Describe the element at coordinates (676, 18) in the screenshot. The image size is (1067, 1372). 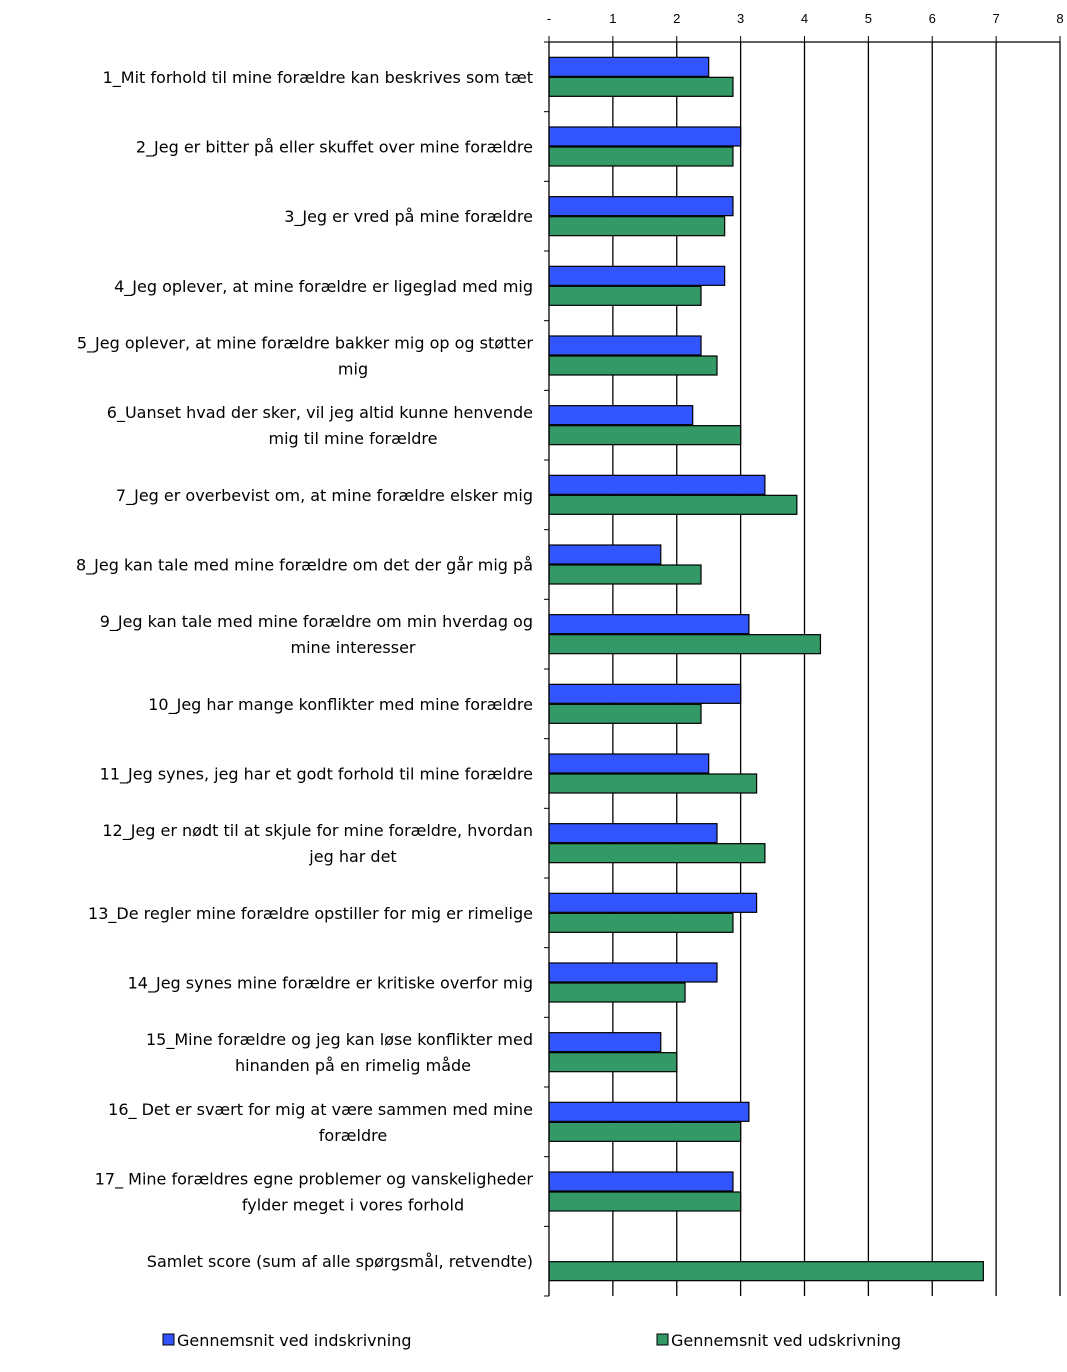
I see `x-tick-label: 2` at that location.